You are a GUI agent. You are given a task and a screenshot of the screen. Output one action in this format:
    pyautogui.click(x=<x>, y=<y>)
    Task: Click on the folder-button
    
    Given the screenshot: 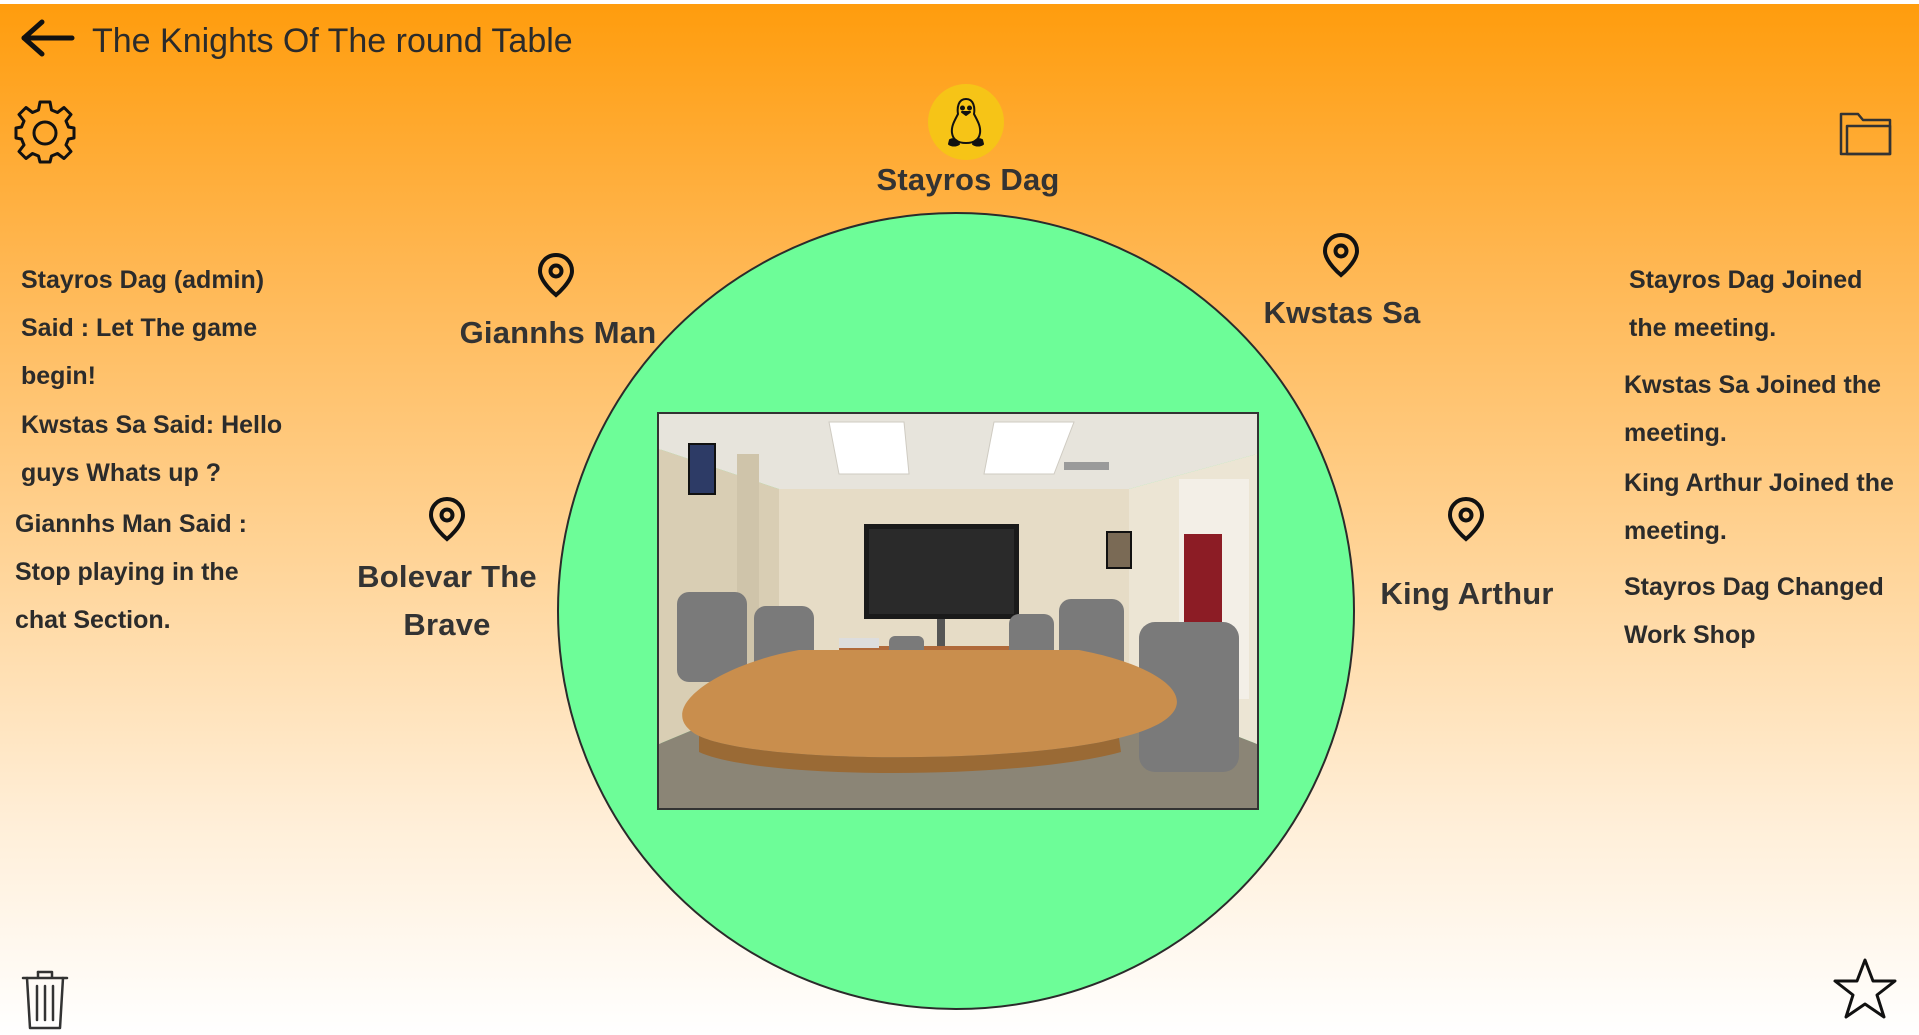 What is the action you would take?
    pyautogui.click(x=1866, y=132)
    